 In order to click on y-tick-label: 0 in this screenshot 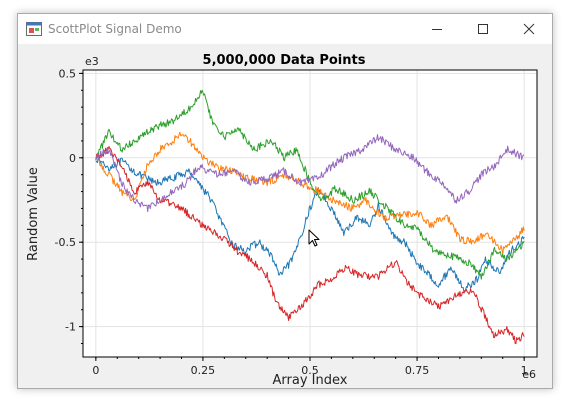, I will do `click(72, 158)`.